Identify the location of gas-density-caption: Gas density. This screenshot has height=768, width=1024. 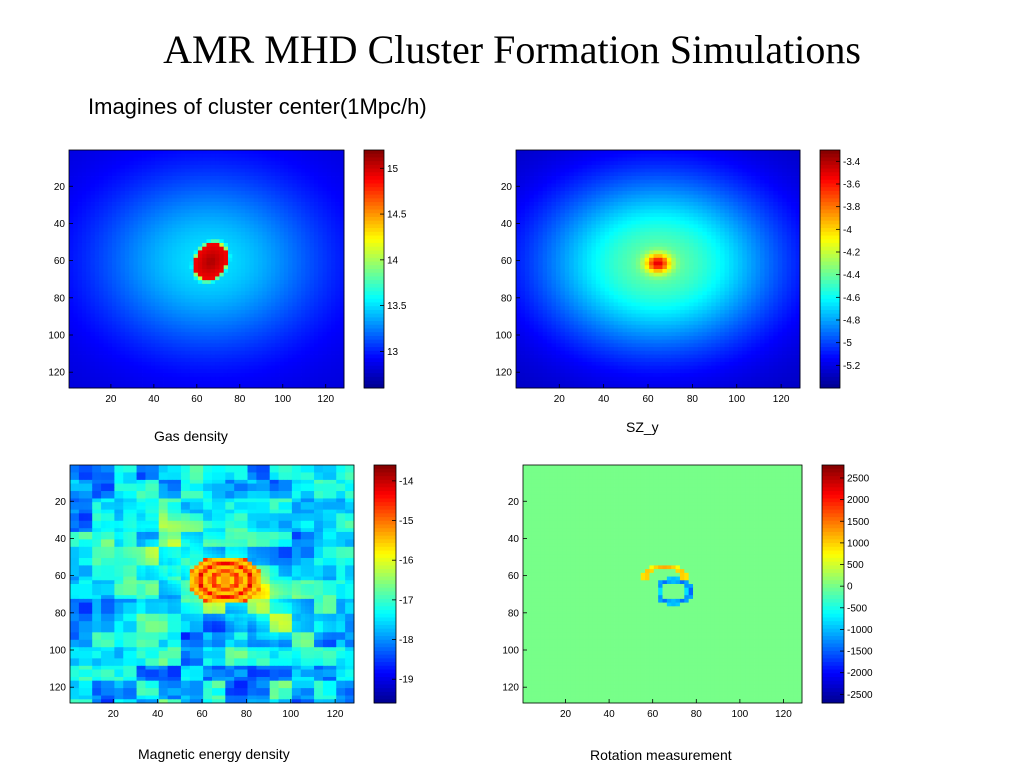
(191, 436).